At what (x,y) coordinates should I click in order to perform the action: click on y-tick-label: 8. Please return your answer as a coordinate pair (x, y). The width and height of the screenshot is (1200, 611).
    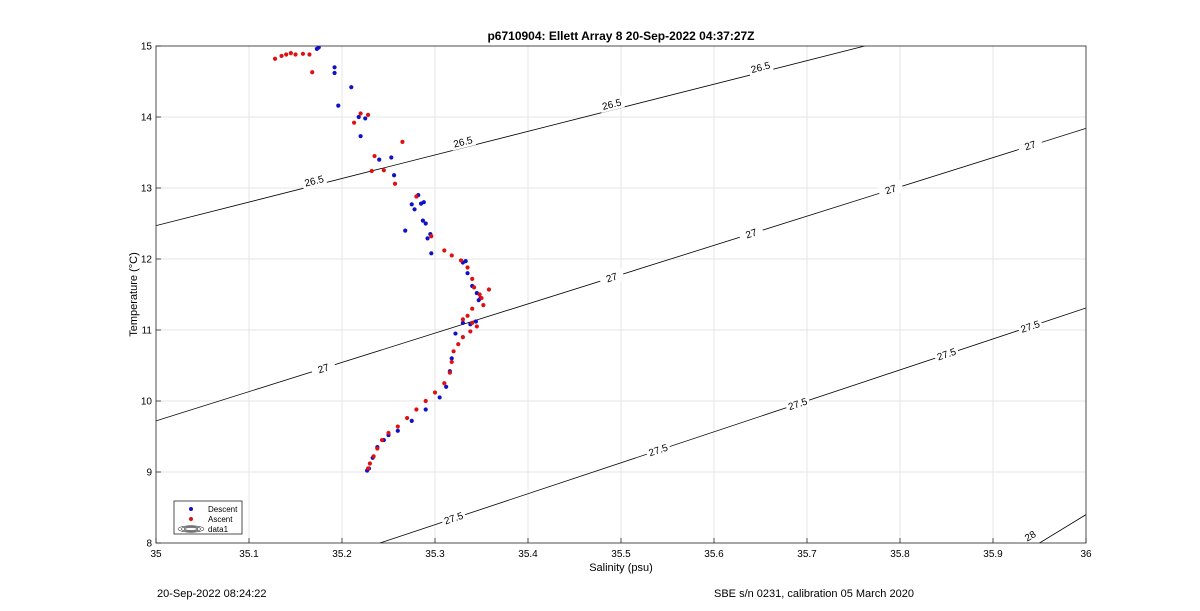
    Looking at the image, I should click on (149, 544).